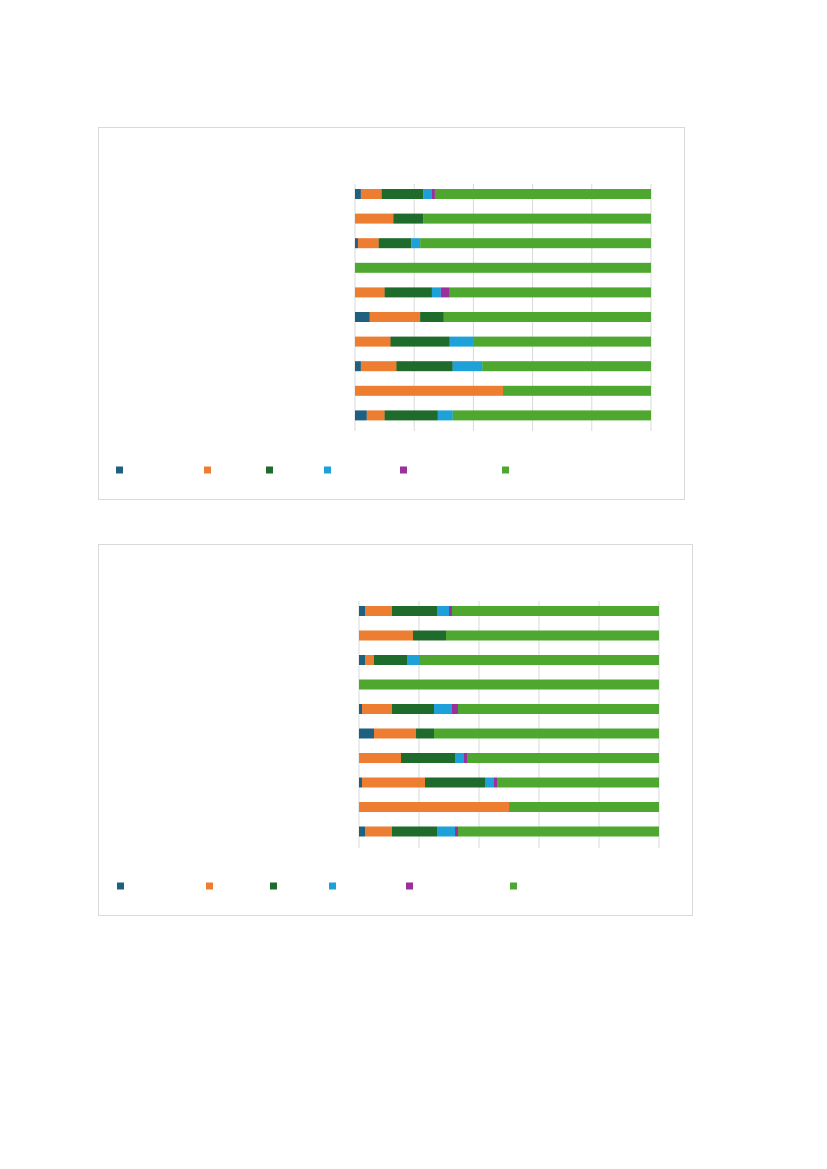 The width and height of the screenshot is (827, 1169). Describe the element at coordinates (465, 758) in the screenshot. I see `bar-segment-row7-series5` at that location.